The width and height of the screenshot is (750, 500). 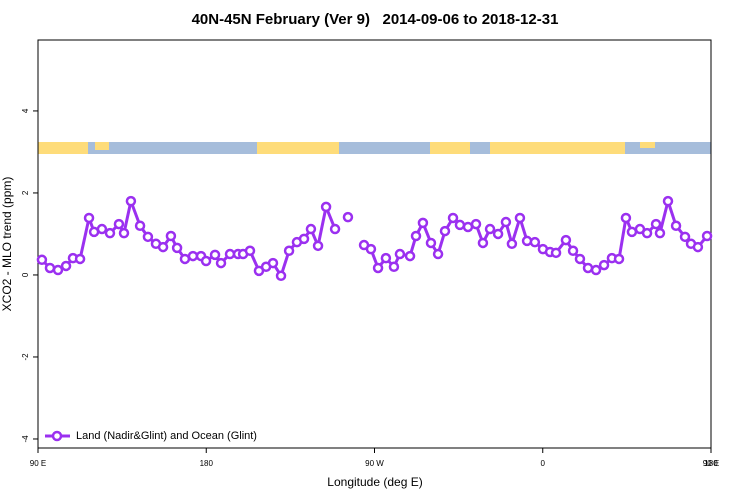 I want to click on legend-marker, so click(x=57, y=436).